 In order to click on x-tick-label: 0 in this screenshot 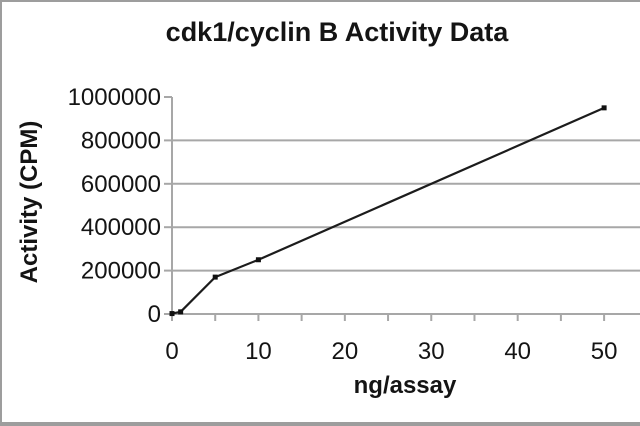, I will do `click(171, 351)`.